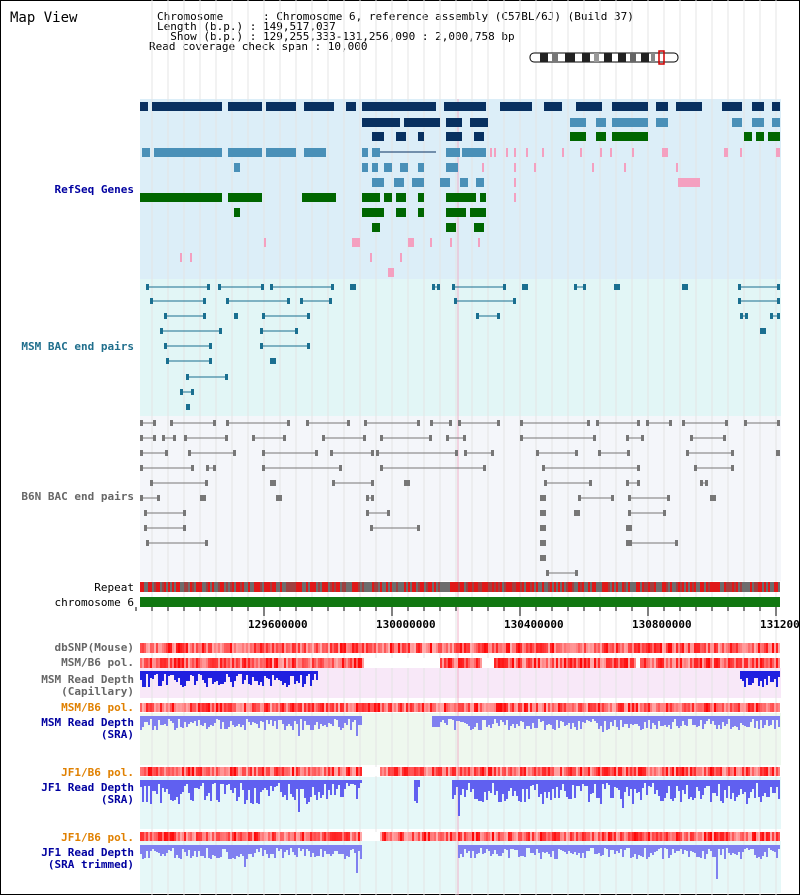 The height and width of the screenshot is (895, 800). Describe the element at coordinates (87, 728) in the screenshot. I see `track-label-msm-depth-sra: MSM Read Depth (SRA)` at that location.